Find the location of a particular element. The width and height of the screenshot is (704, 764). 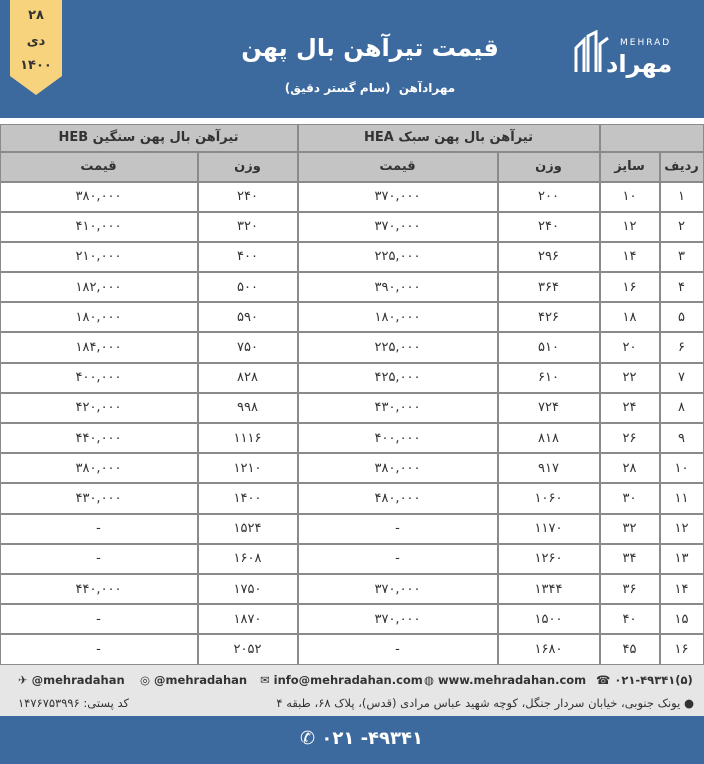

table-cell: ۱۶۰۸ is located at coordinates (247, 558).